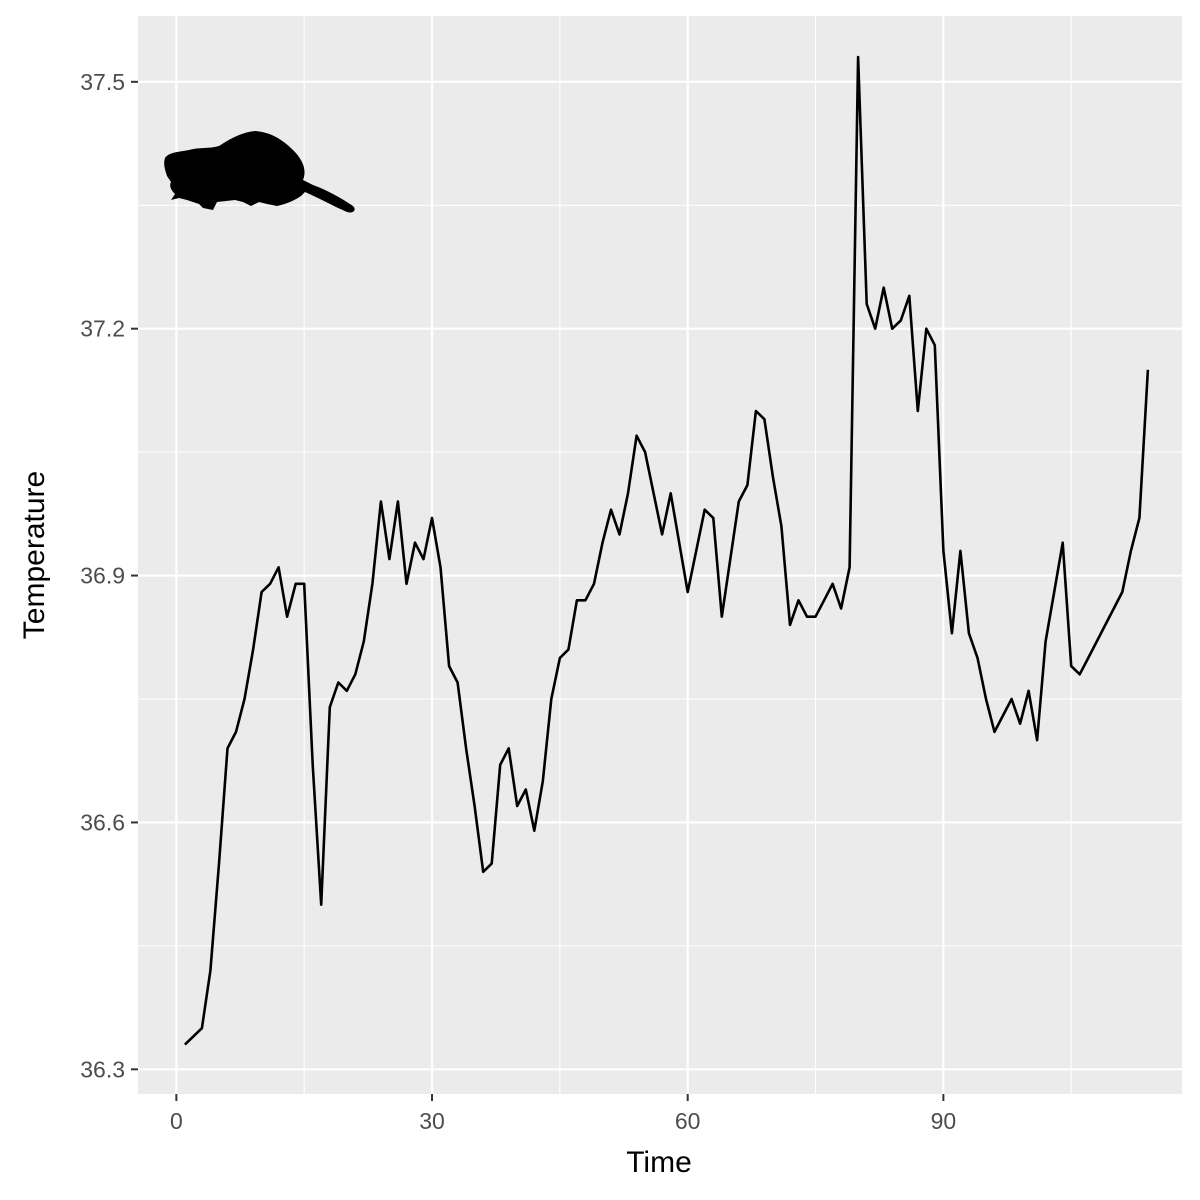 This screenshot has width=1200, height=1200. Describe the element at coordinates (259, 172) in the screenshot. I see `beaver-silhouette-icon` at that location.